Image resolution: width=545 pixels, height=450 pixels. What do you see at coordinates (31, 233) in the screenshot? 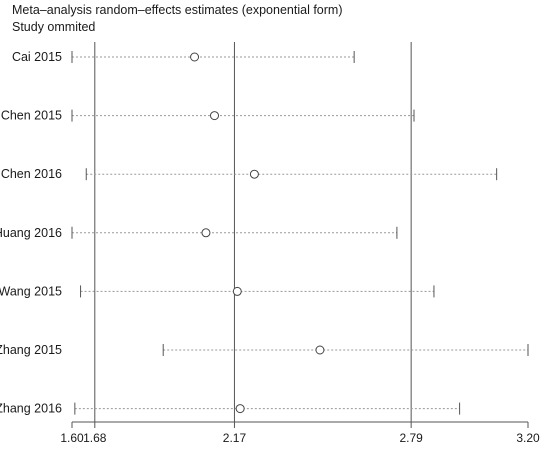
I see `study-label: Huang 2016` at bounding box center [31, 233].